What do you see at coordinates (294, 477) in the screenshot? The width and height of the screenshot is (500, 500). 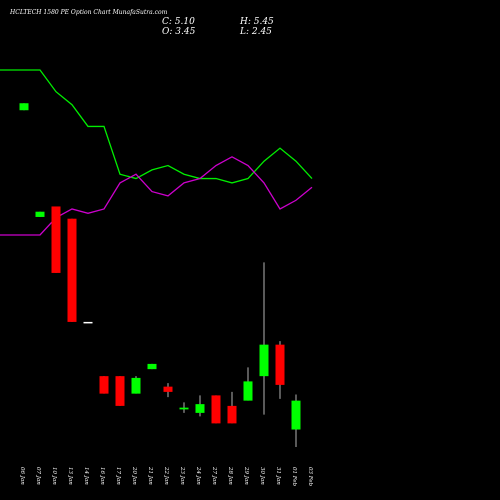 I see `x-tick-label: 01 Feb` at bounding box center [294, 477].